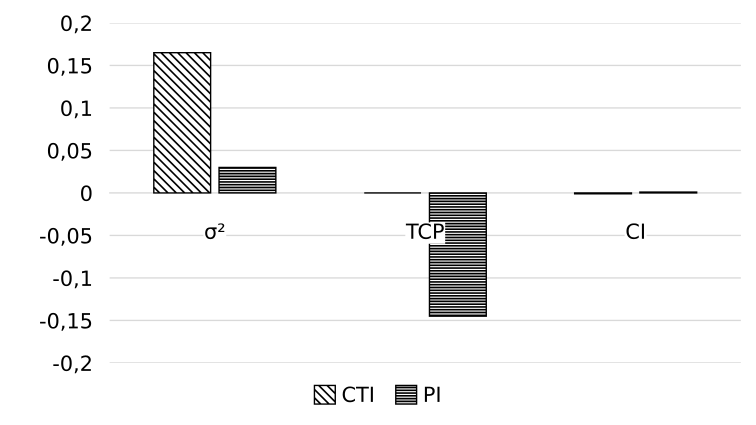 The height and width of the screenshot is (425, 756). I want to click on legend-label: PI, so click(432, 394).